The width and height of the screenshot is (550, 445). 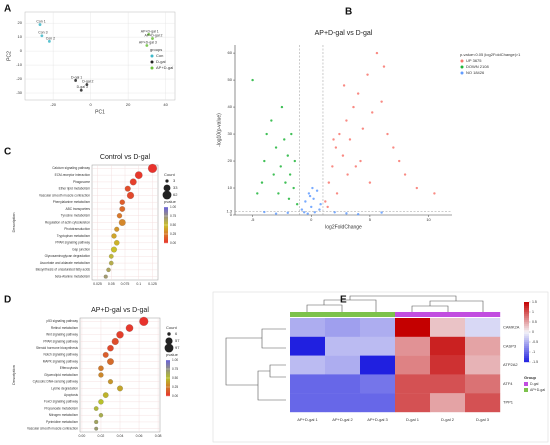 What do you see at coordinates (128, 104) in the screenshot?
I see `x-tick-label: 20` at bounding box center [128, 104].